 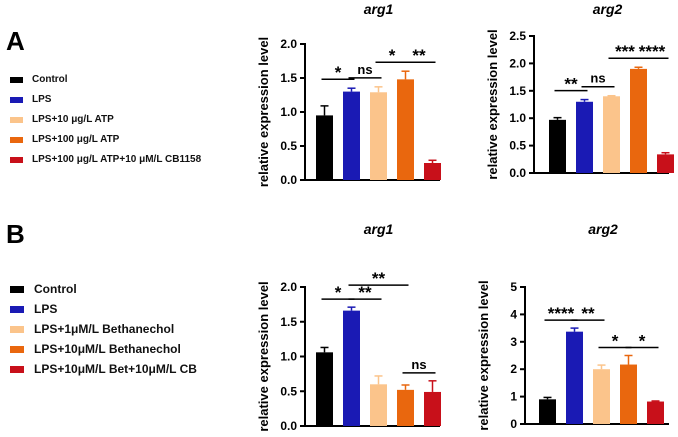 I want to click on y-tick-label: 5, so click(x=513, y=287).